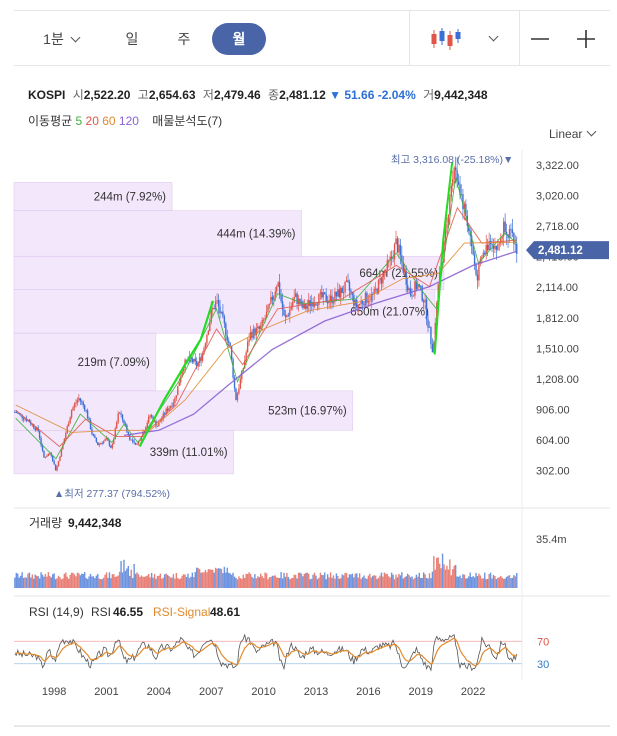 The width and height of the screenshot is (617, 736). I want to click on ma-label: 이동평균, so click(50, 121).